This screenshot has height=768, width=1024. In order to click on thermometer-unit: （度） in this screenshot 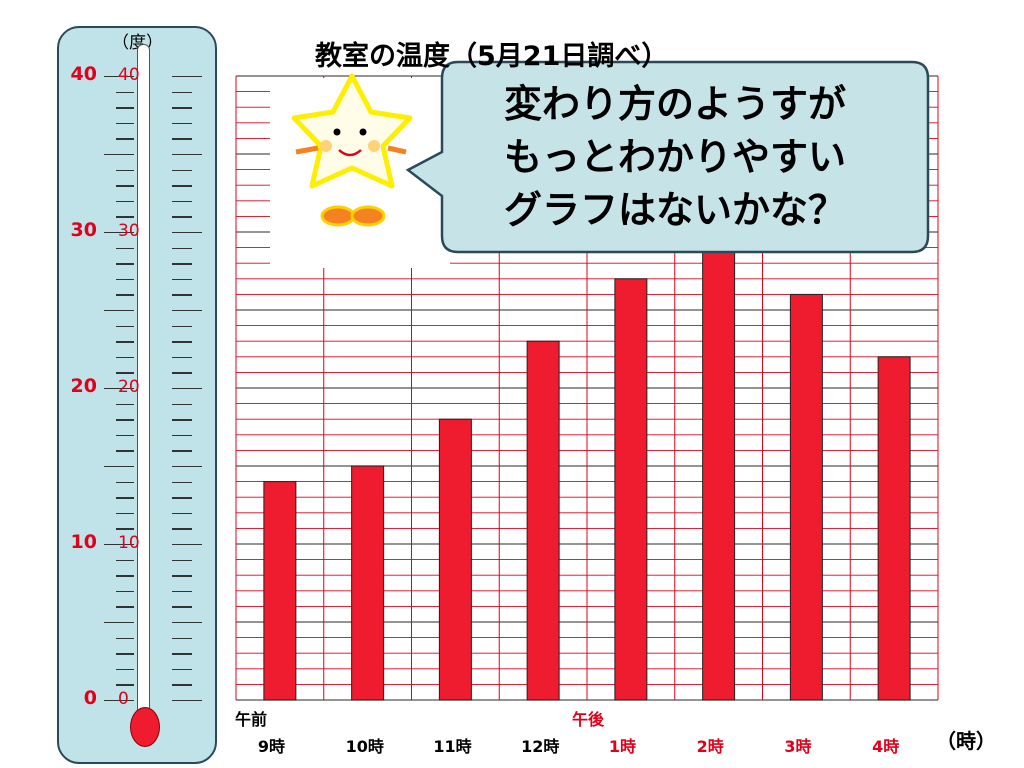, I will do `click(137, 43)`.